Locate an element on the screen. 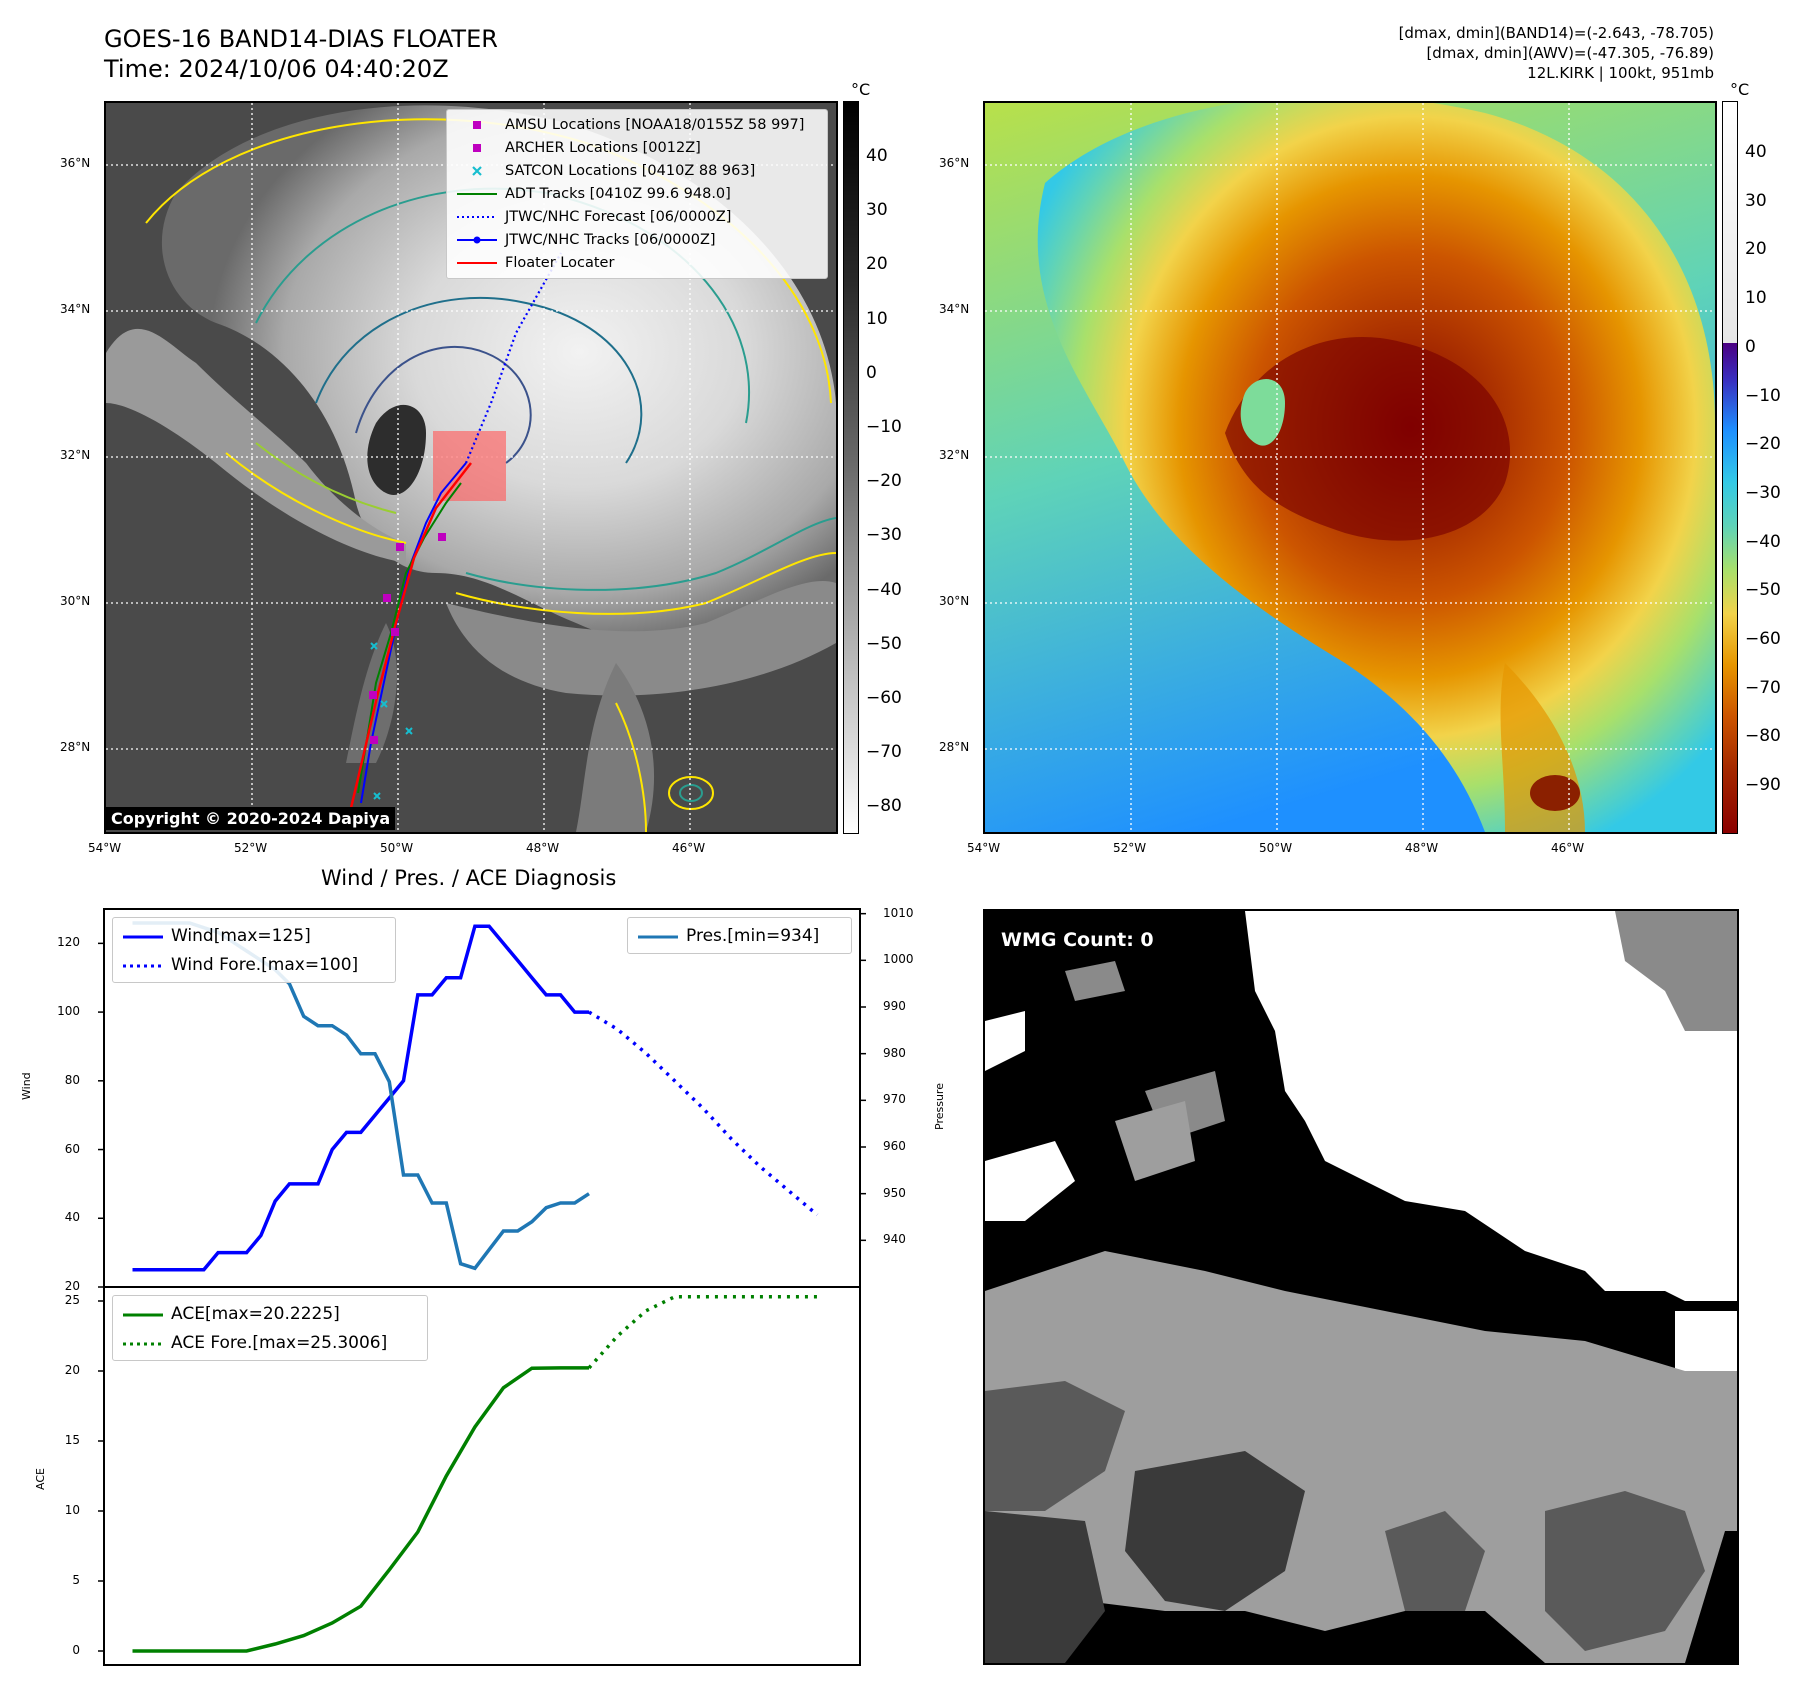 The image size is (1797, 1690). ace-legend: ACE[max=20.2225] ACE Fore.[max=25.3006] is located at coordinates (270, 1328).